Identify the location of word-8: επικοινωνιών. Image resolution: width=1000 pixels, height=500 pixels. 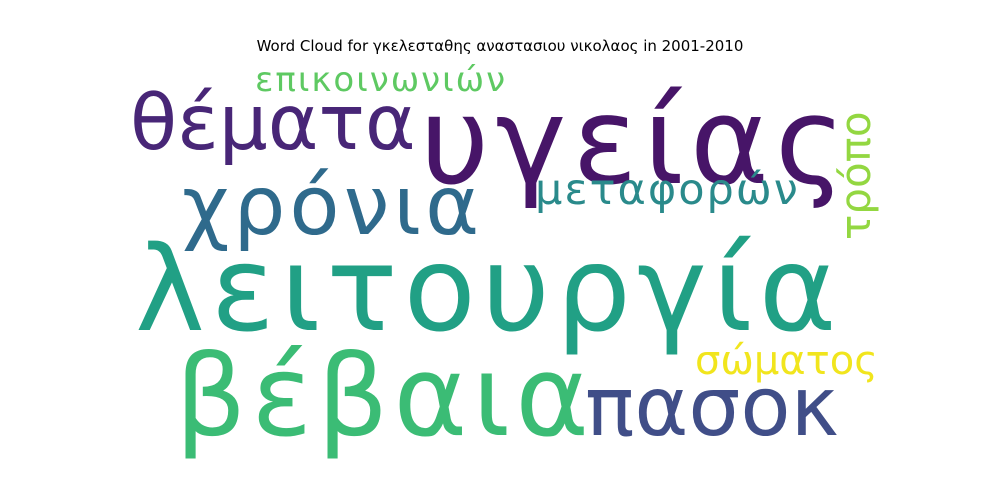
(381, 80).